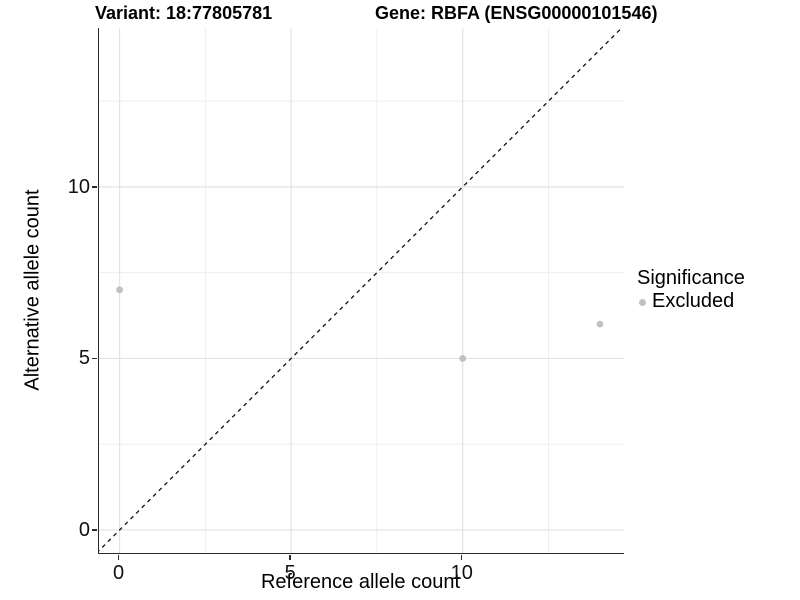  Describe the element at coordinates (84, 530) in the screenshot. I see `y-tick-label: 0` at that location.